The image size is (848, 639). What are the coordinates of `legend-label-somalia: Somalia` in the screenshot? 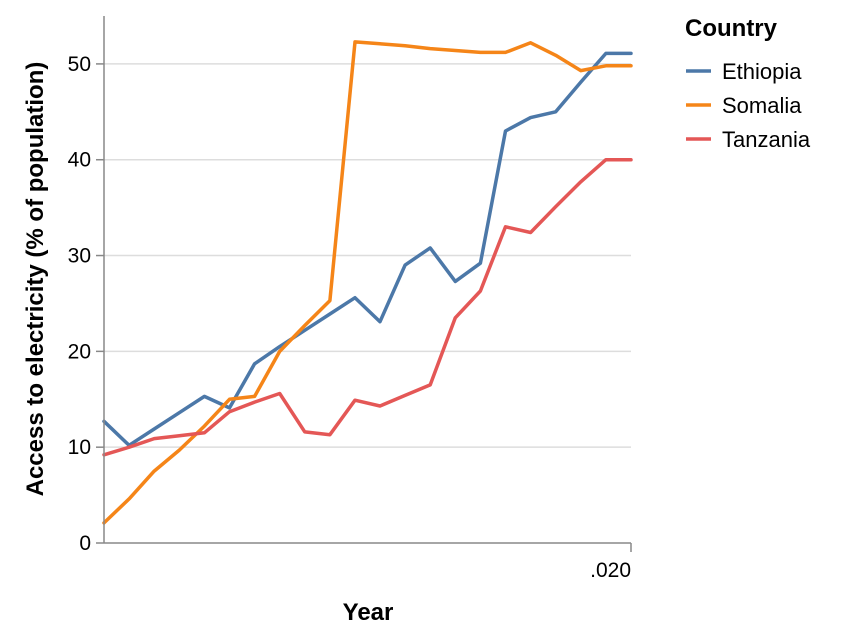 It's located at (762, 105).